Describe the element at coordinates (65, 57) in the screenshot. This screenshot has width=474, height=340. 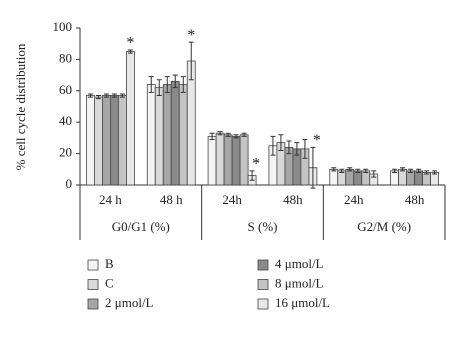
I see `y-tick-label: 80` at that location.